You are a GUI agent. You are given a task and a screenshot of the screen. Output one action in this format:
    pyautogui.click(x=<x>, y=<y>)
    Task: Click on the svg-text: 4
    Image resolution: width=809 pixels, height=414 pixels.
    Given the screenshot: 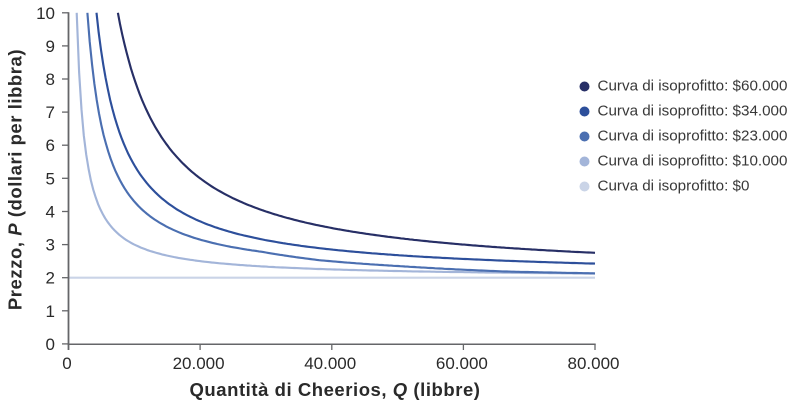 What is the action you would take?
    pyautogui.click(x=50, y=212)
    